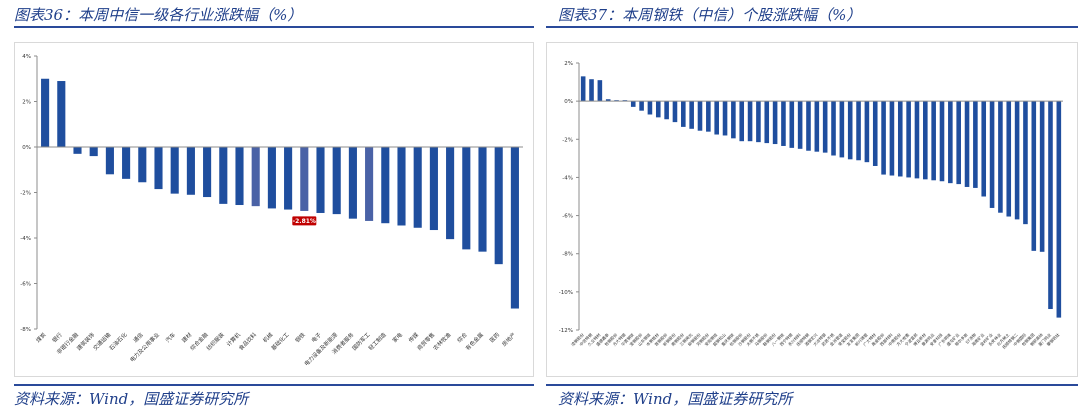  Describe the element at coordinates (462, 337) in the screenshot. I see `x-tick-label: 综合` at that location.